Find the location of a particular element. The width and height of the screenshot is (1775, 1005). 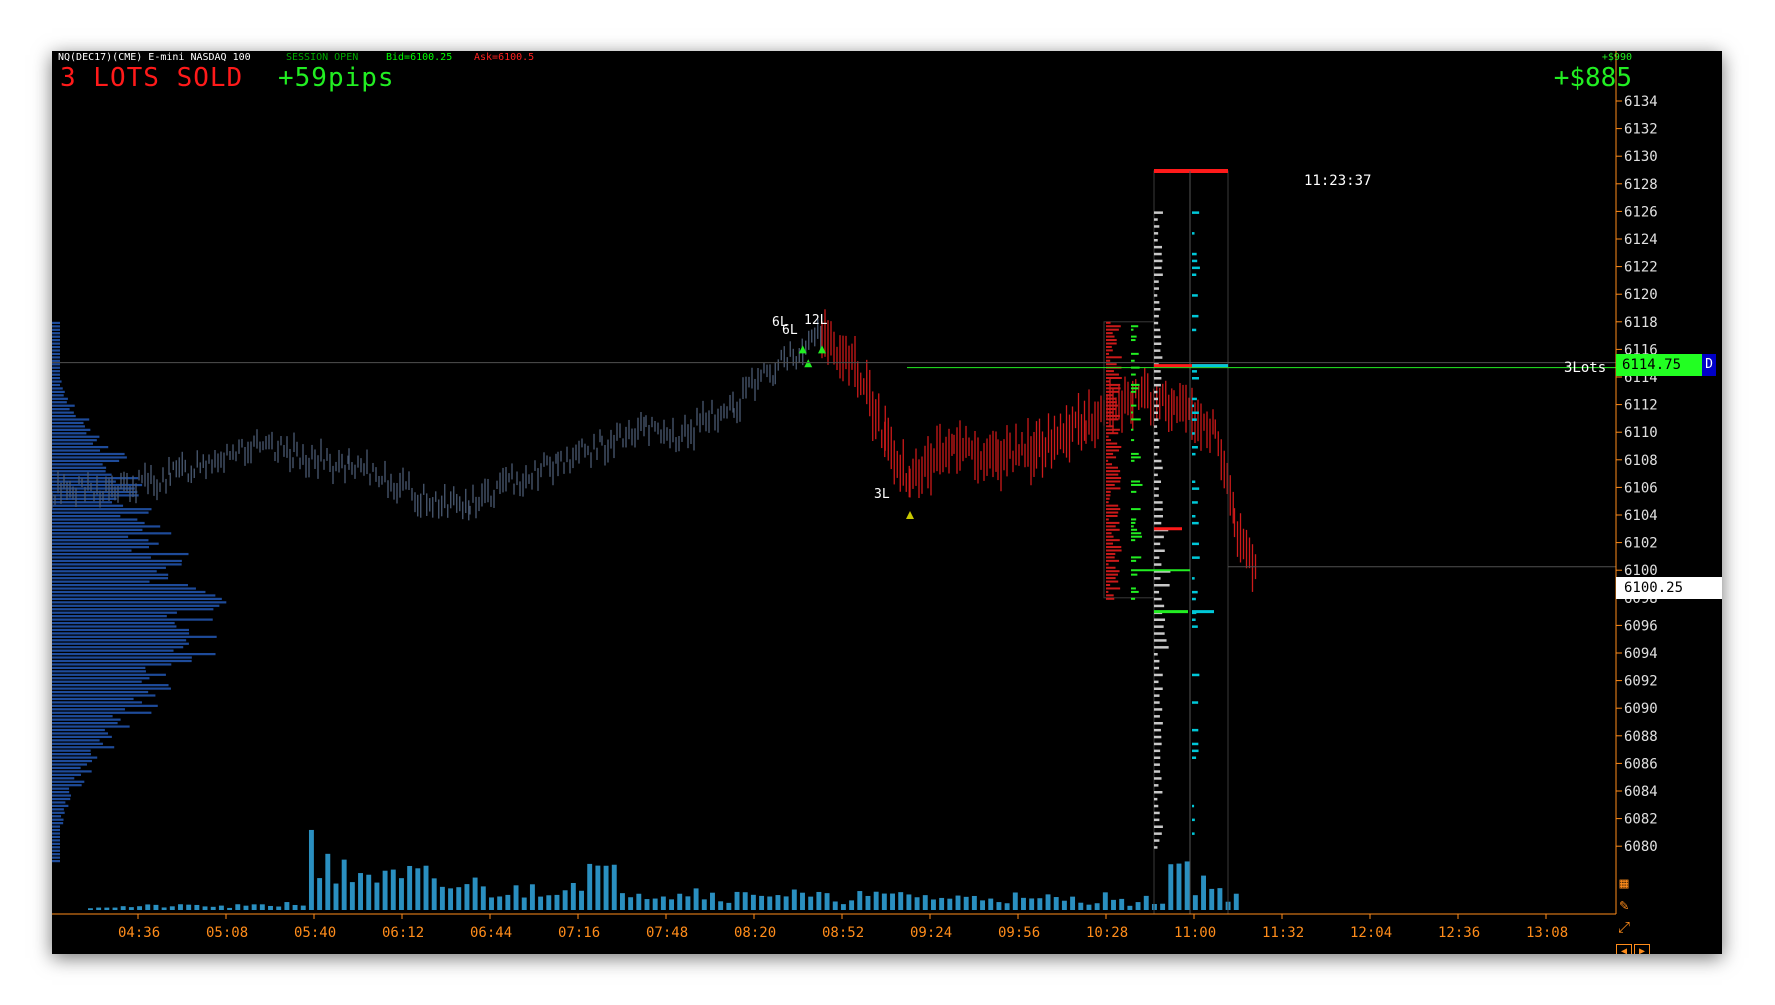

right-arrow-icon: ▶ is located at coordinates (1642, 949).